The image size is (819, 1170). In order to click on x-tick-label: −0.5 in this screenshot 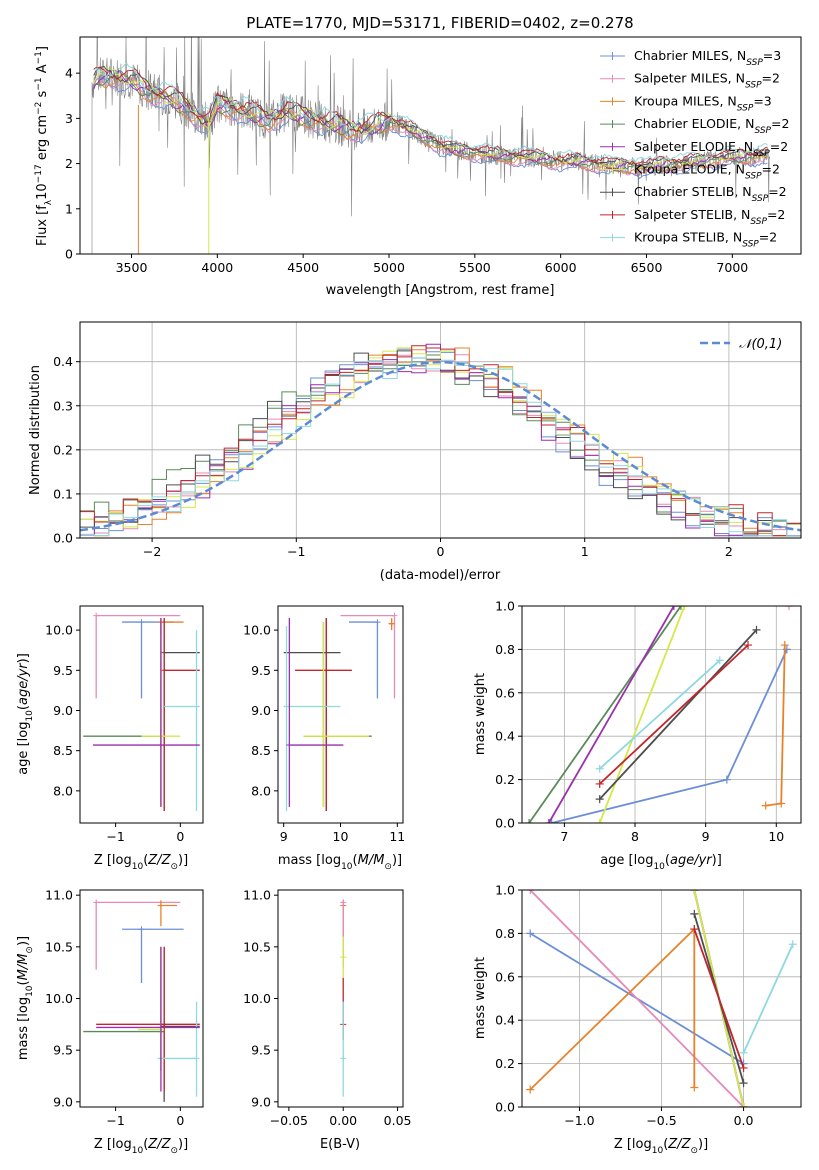, I will do `click(661, 1120)`.